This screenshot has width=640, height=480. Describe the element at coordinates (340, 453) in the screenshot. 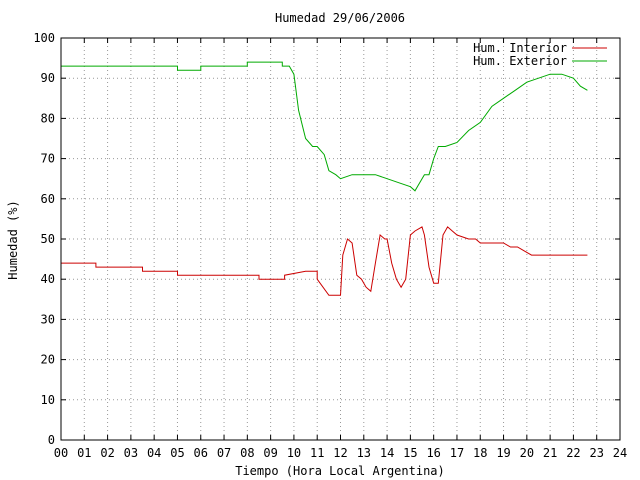

I see `x-tick-label: 12` at that location.